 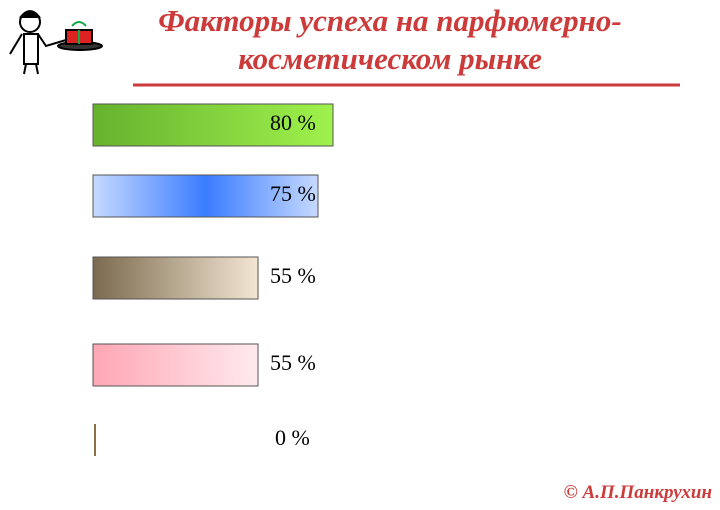 What do you see at coordinates (56, 42) in the screenshot?
I see `waiter-icon` at bounding box center [56, 42].